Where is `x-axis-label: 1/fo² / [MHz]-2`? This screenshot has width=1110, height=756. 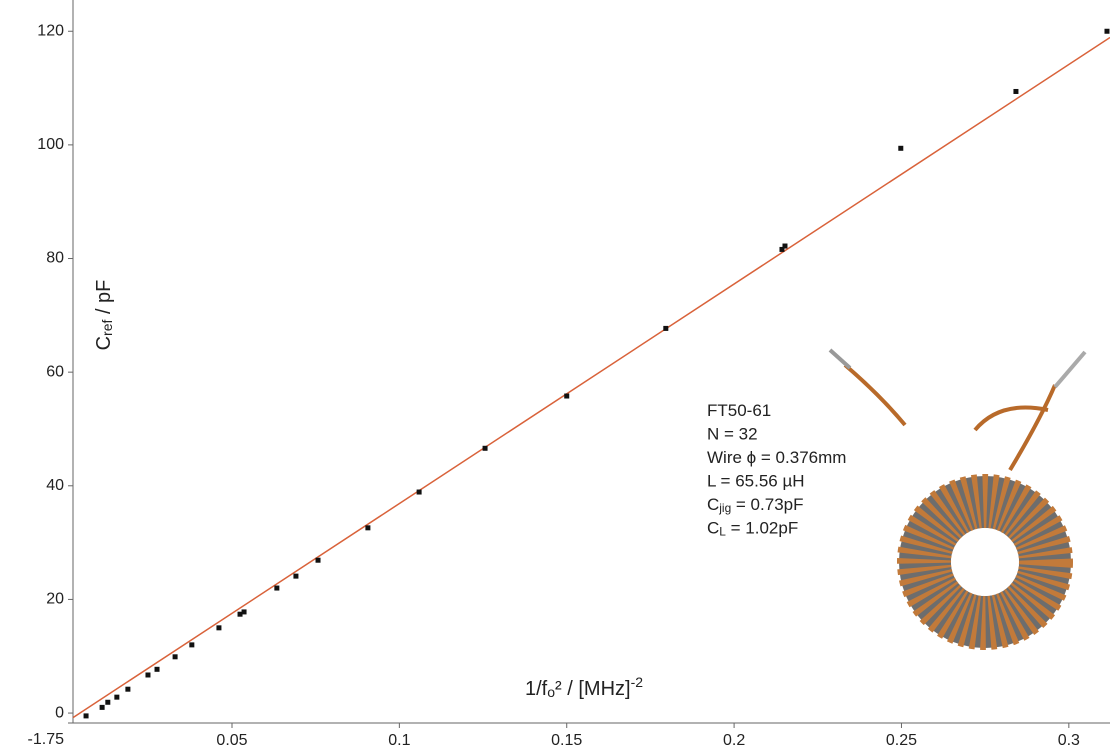
x-axis-label: 1/fo² / [MHz]-2 is located at coordinates (584, 687).